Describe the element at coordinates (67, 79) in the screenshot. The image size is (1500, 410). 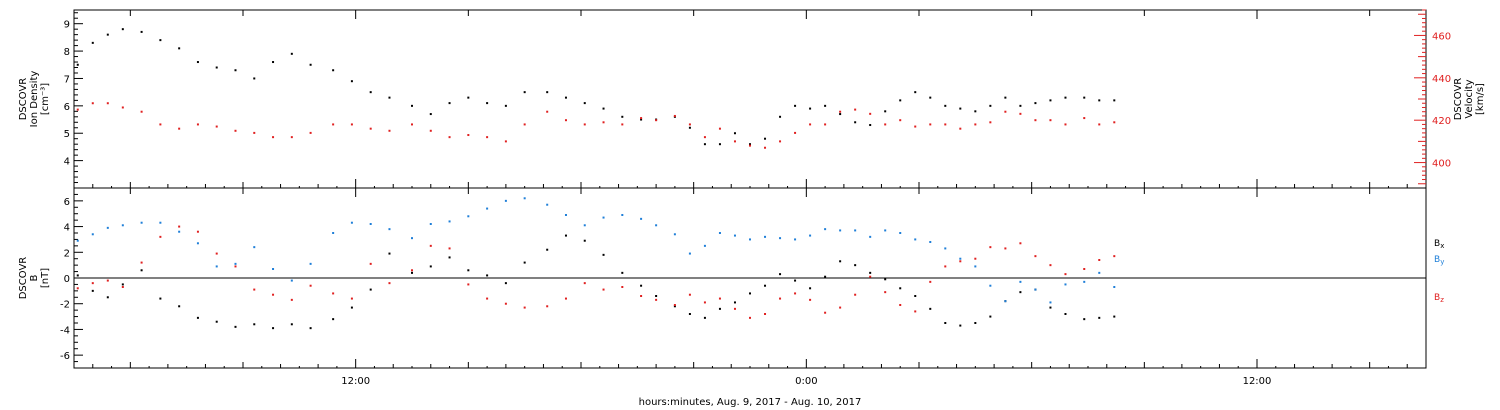
I see `density-tick-label: 7` at that location.